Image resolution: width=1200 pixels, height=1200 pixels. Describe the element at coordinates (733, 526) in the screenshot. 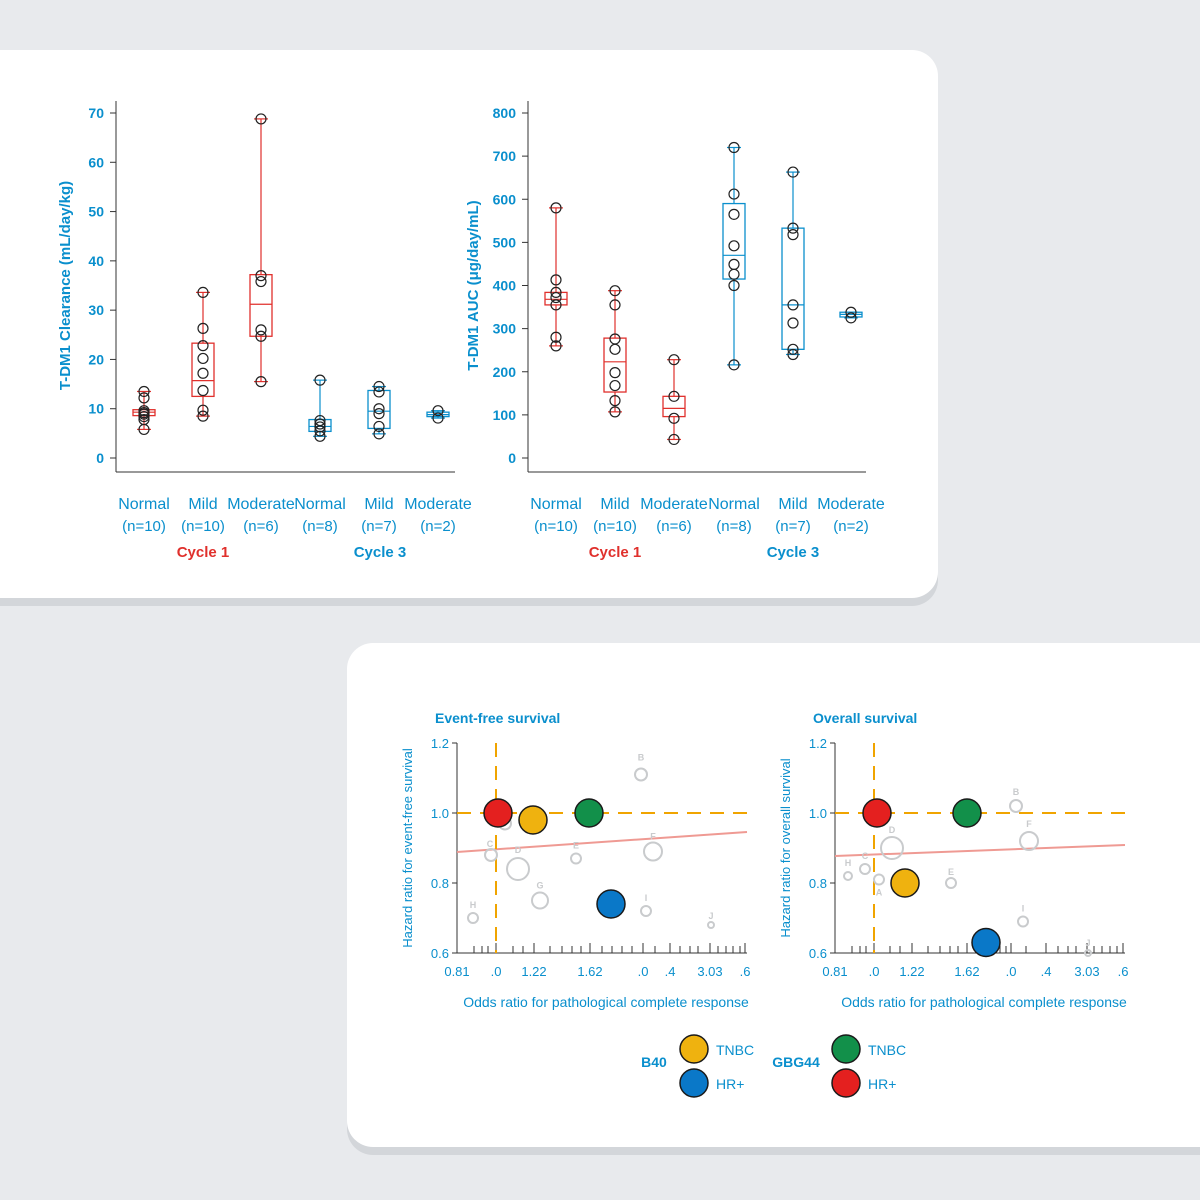

I see `group-n-label: (n=8)` at that location.